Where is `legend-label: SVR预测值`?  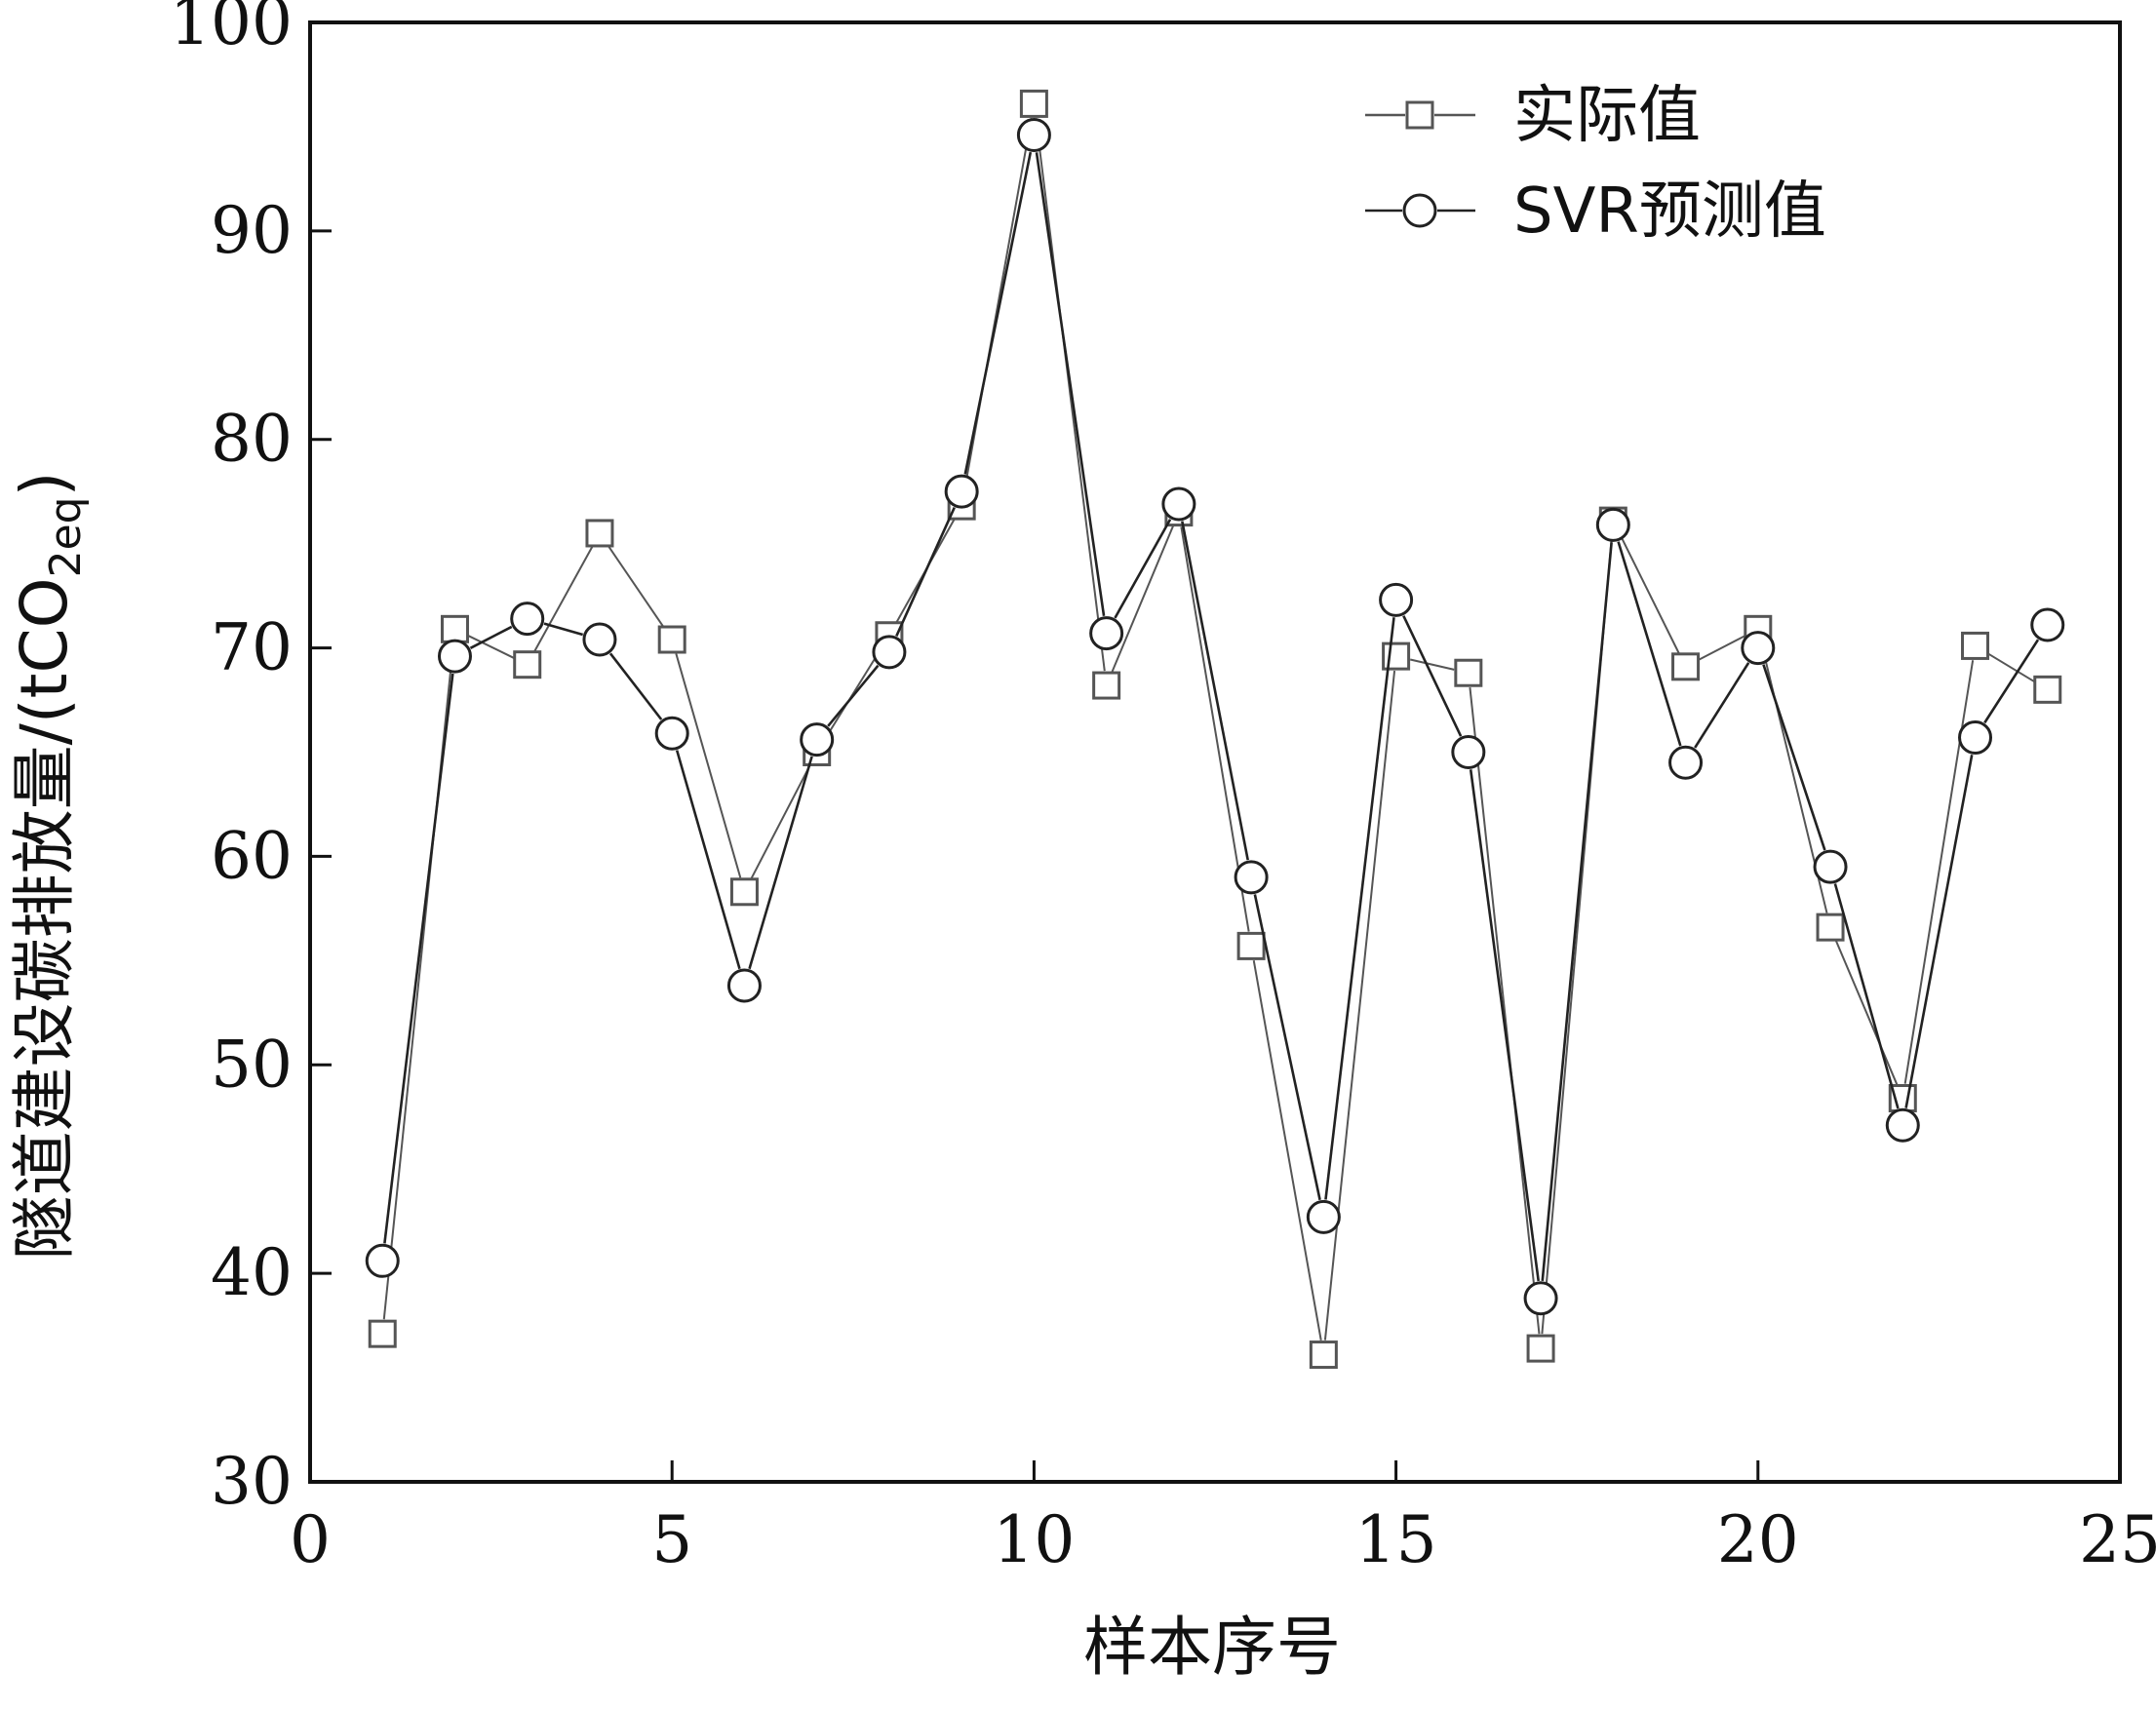 legend-label: SVR预测值 is located at coordinates (1669, 211).